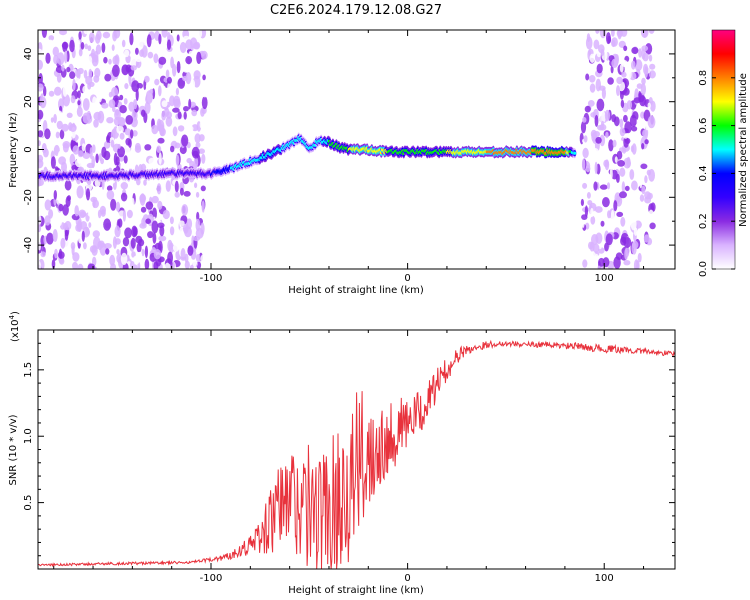 Image resolution: width=750 pixels, height=600 pixels. I want to click on snr-x-axis-label: Height of straight line (km), so click(356, 590).